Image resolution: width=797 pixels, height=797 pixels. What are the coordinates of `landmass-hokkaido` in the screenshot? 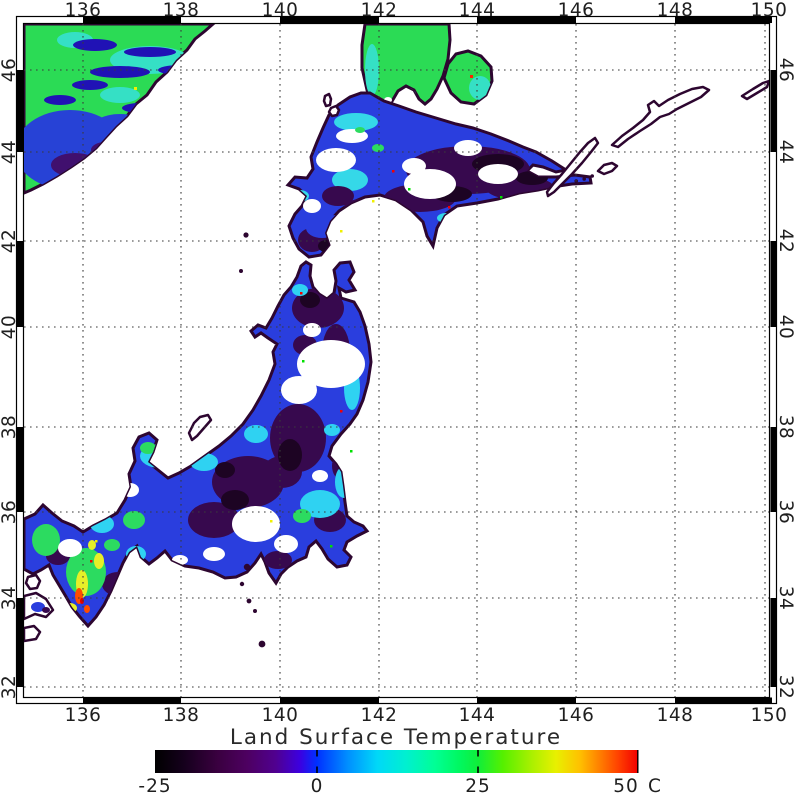 It's located at (439, 175).